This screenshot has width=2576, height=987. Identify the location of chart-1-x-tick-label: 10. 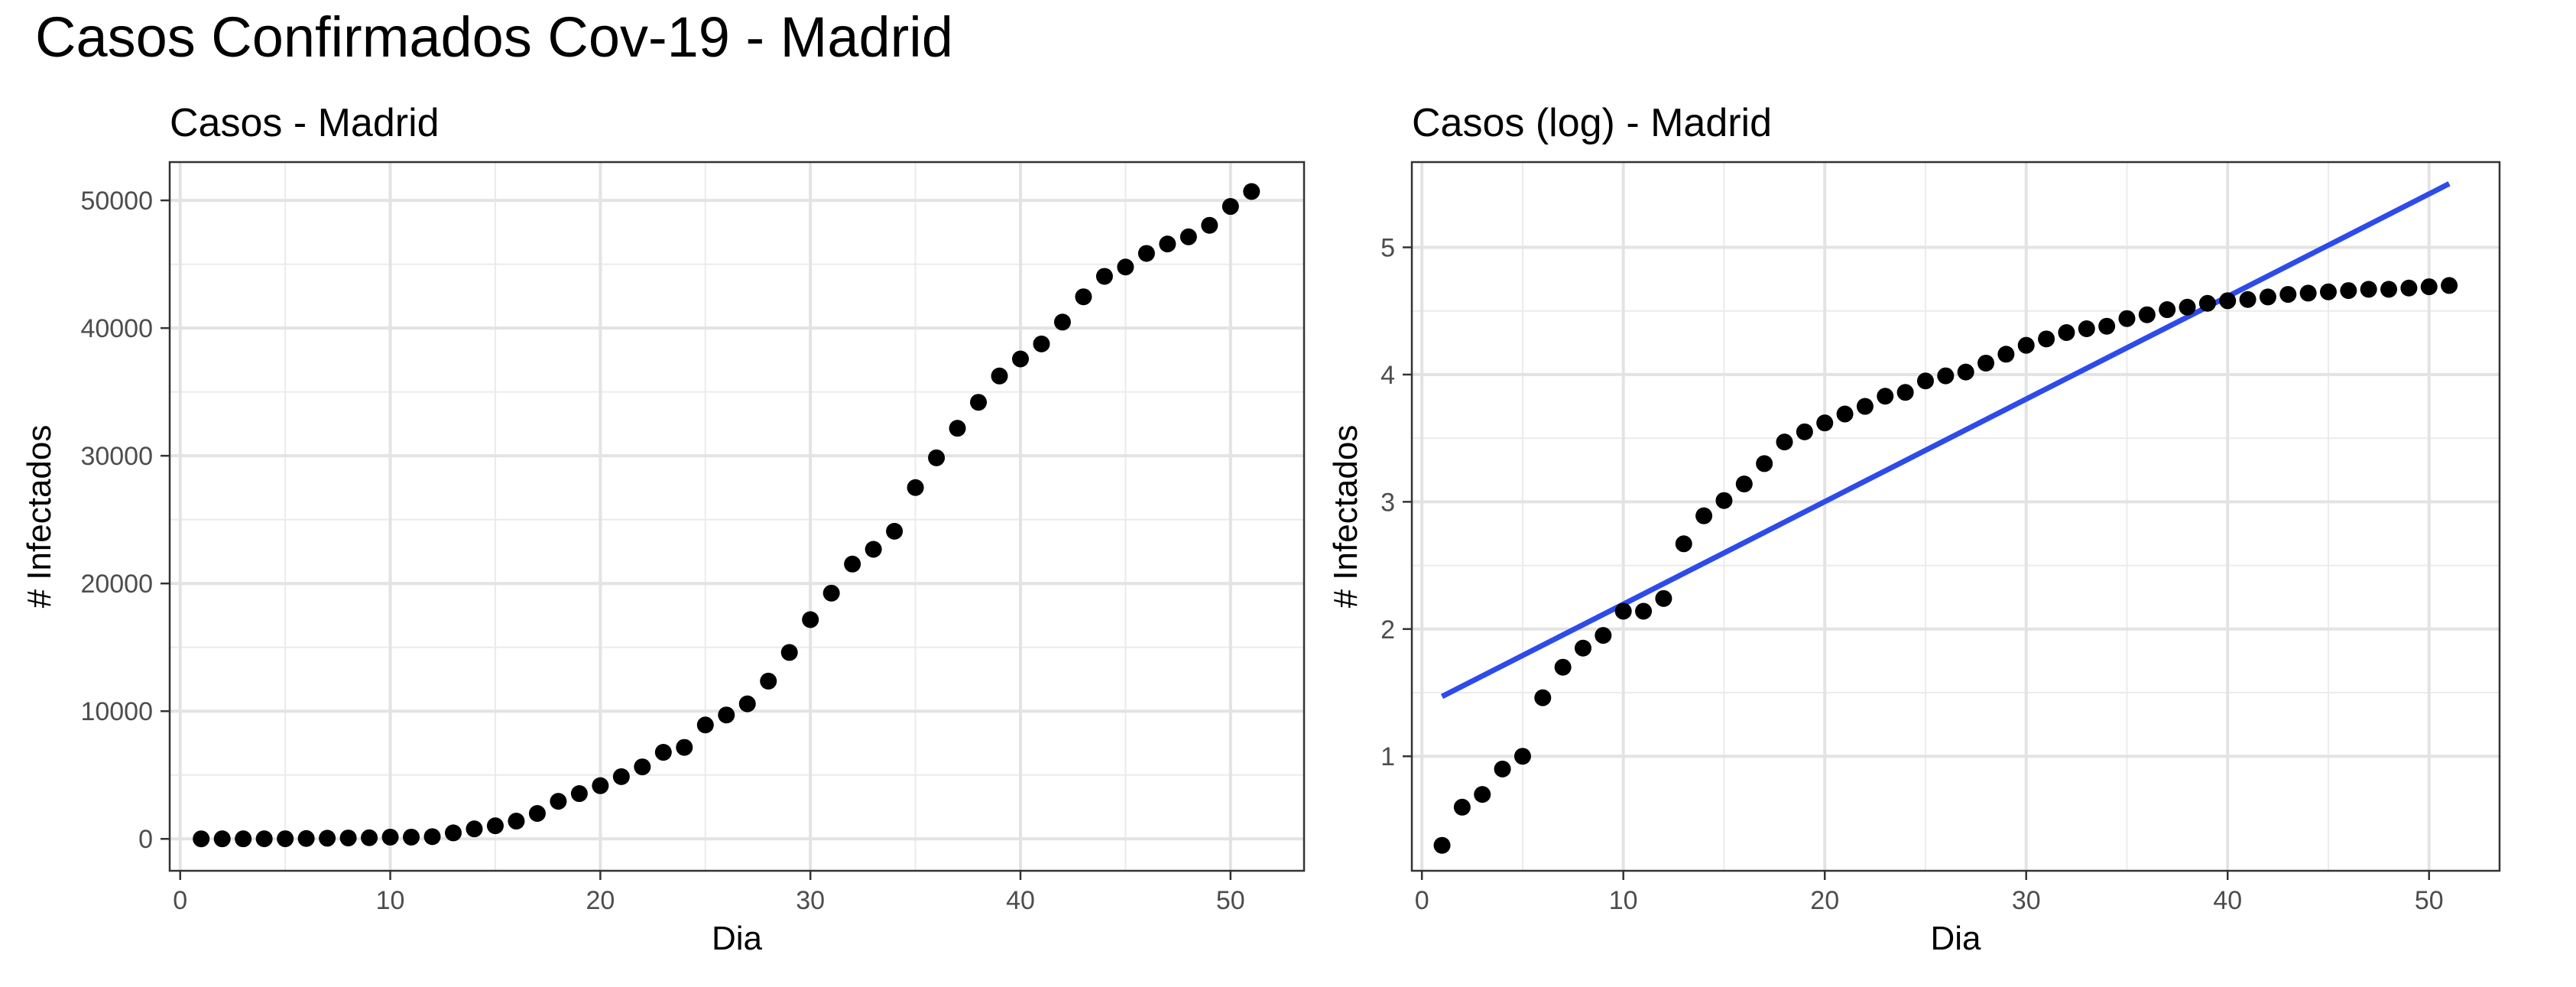
(390, 900).